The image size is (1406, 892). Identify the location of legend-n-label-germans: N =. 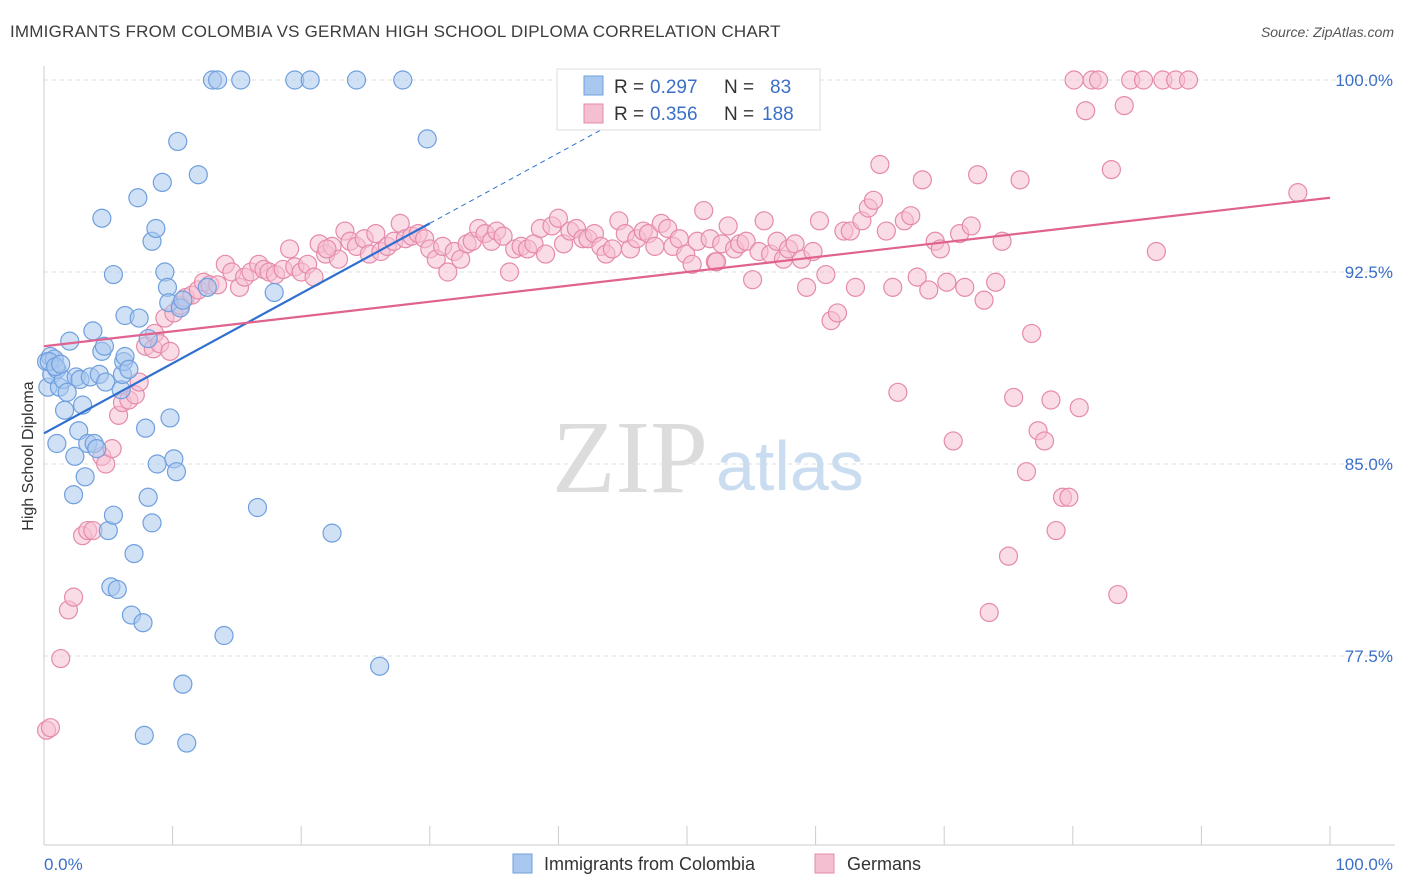
(739, 114).